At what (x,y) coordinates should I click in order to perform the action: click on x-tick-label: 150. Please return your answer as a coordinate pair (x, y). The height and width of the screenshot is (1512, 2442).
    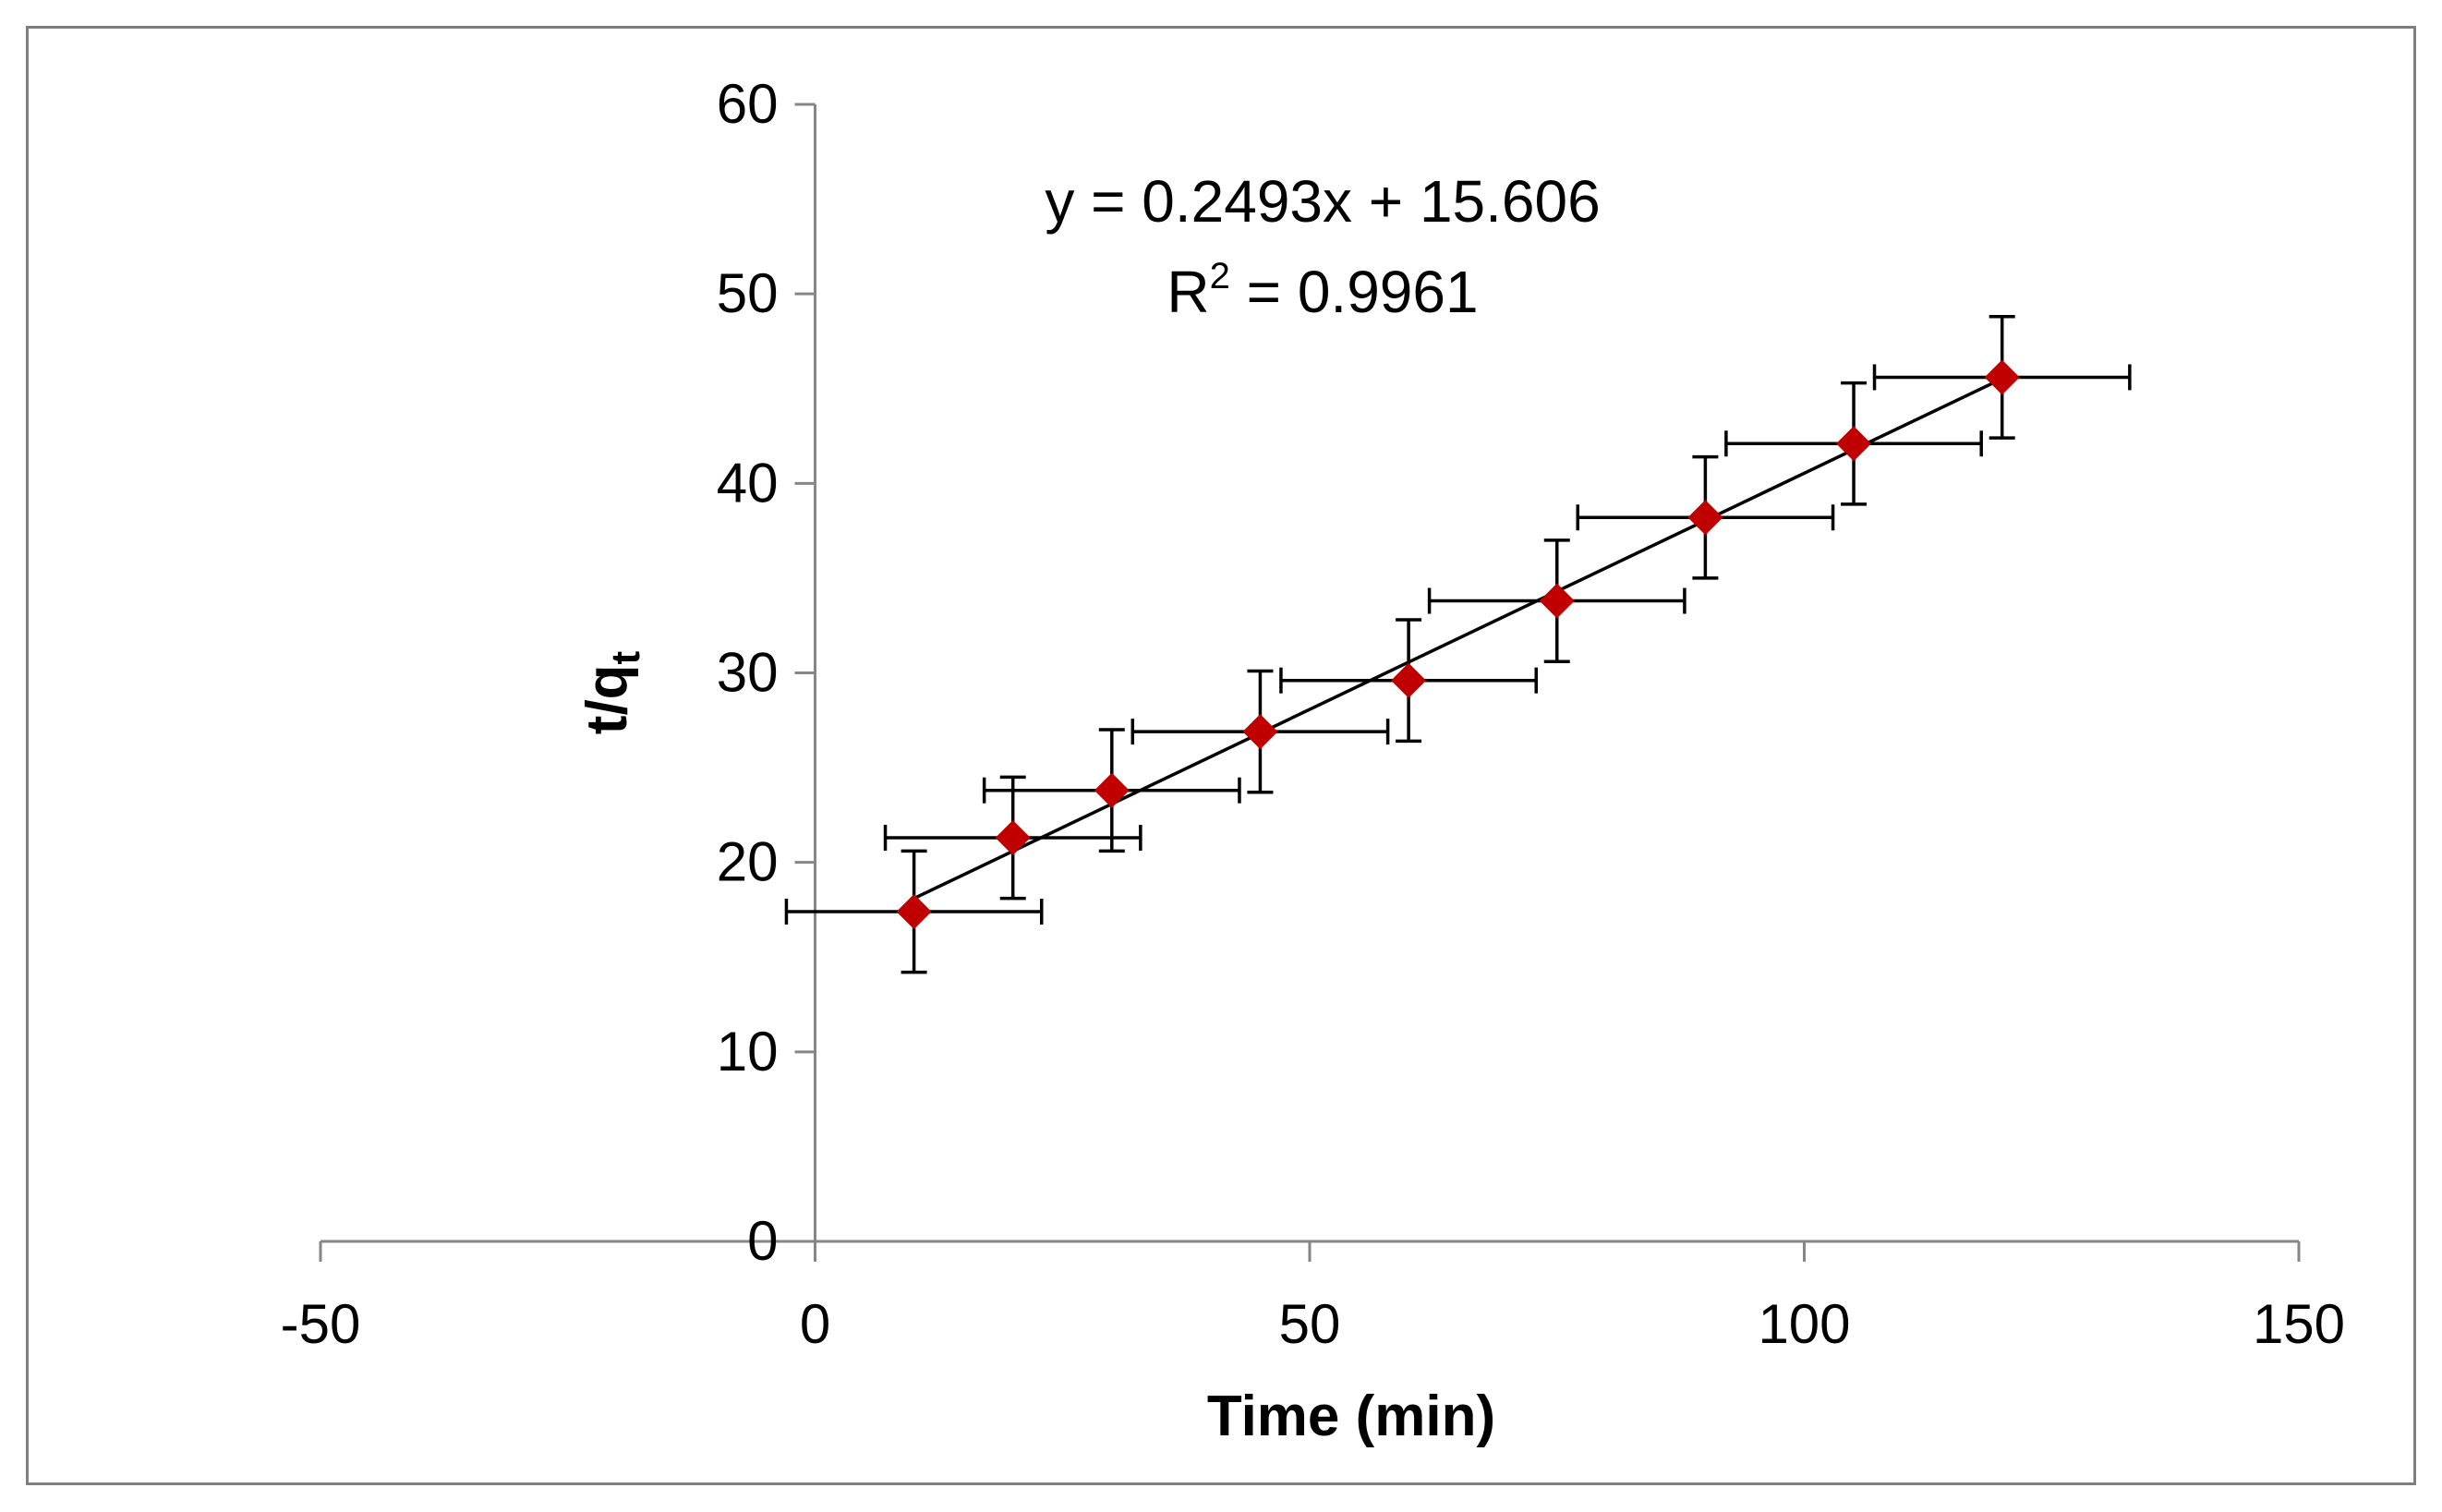
    Looking at the image, I should click on (2299, 1324).